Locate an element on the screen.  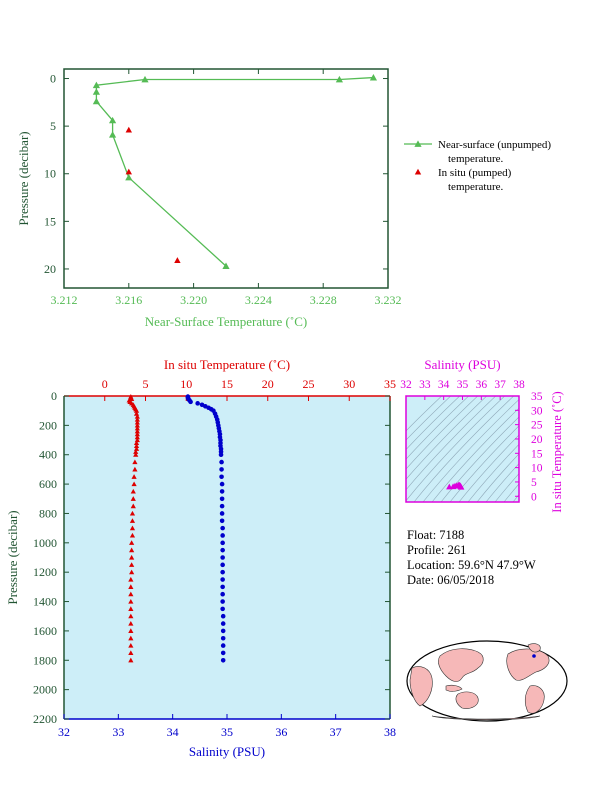
pressure-tick-label: 1400 is located at coordinates (45, 602).